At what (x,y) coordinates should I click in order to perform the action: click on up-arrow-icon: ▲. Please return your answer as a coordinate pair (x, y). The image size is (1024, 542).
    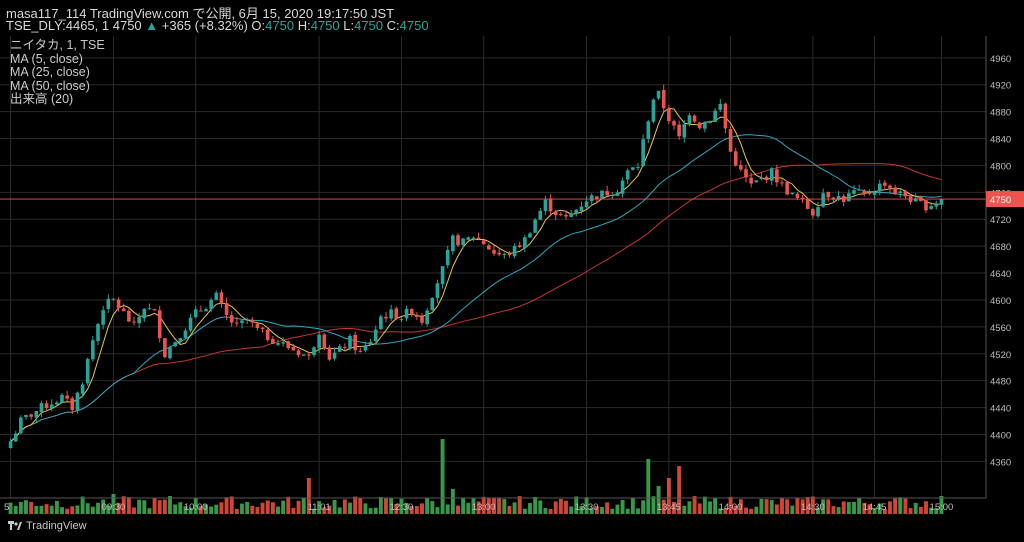
    Looking at the image, I should click on (152, 25).